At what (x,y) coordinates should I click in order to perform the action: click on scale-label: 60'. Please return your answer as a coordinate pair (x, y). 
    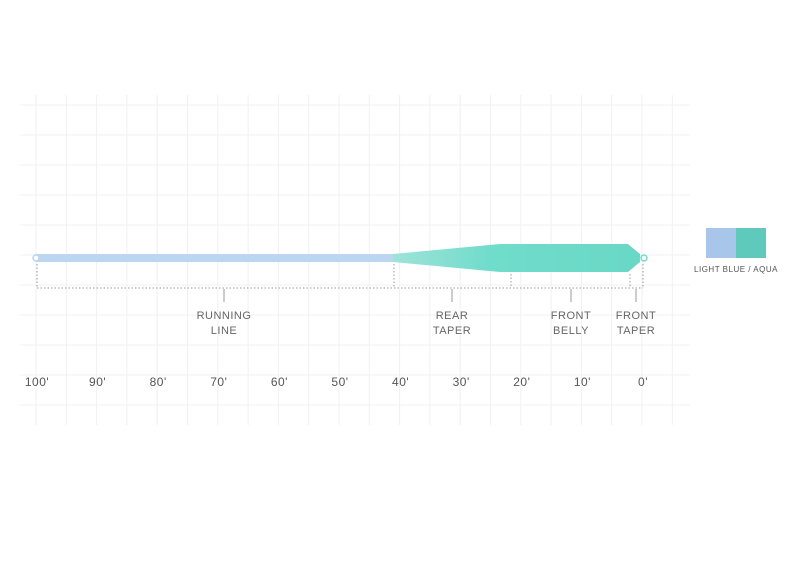
    Looking at the image, I should click on (279, 382).